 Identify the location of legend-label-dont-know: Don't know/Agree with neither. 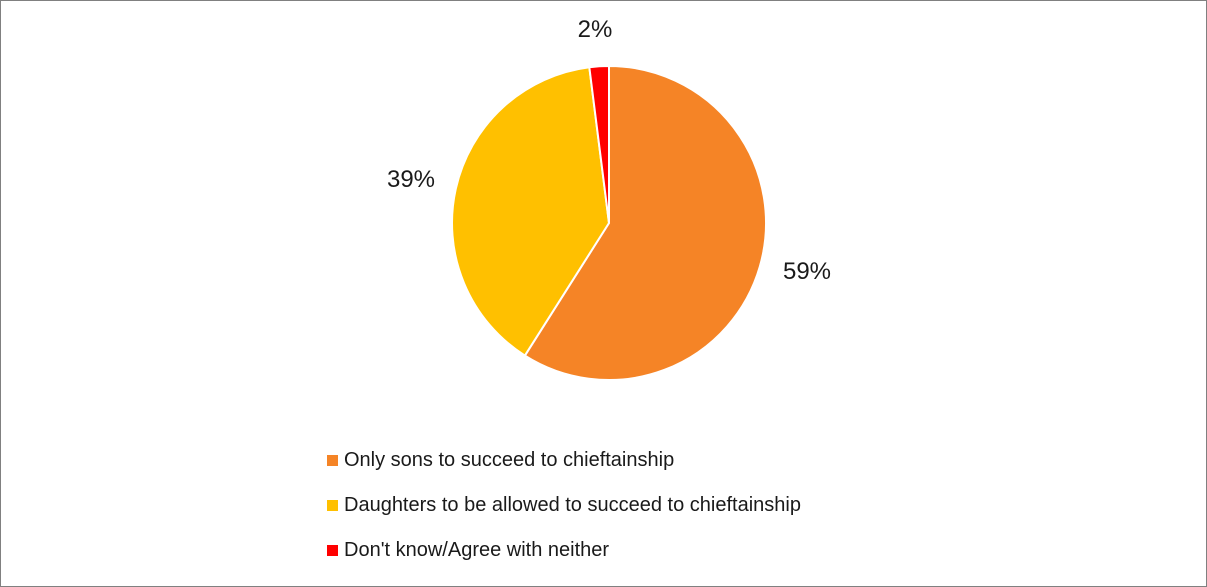
(477, 549).